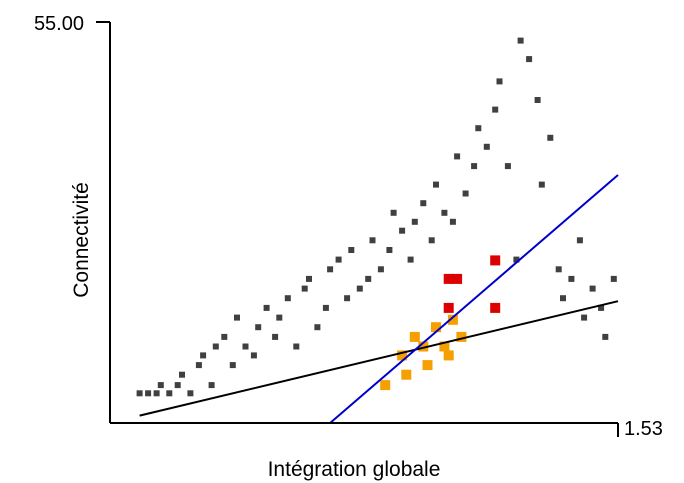  What do you see at coordinates (81, 240) in the screenshot?
I see `y-axis-label: Connectivité` at bounding box center [81, 240].